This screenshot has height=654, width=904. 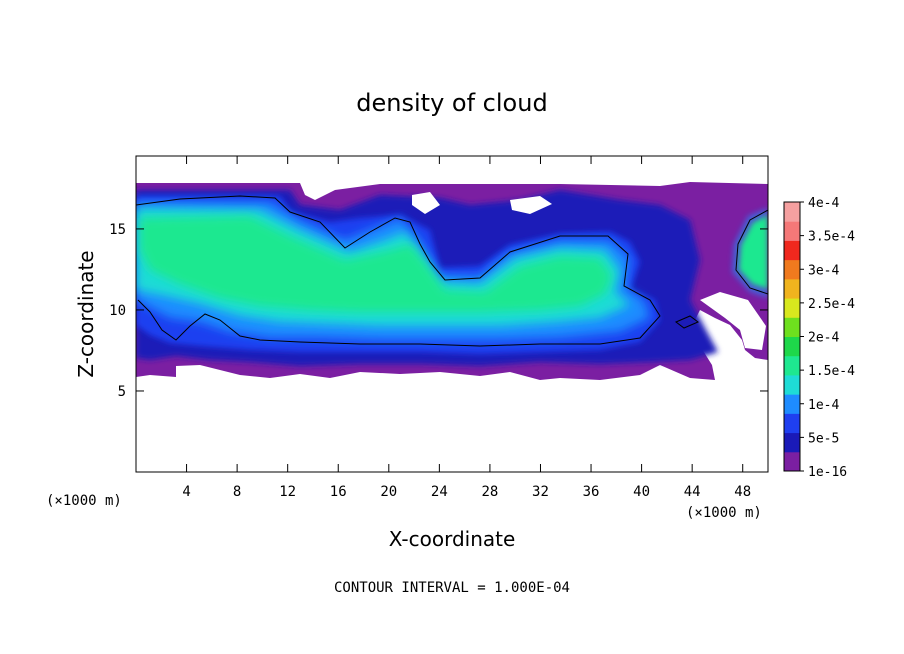 What do you see at coordinates (452, 588) in the screenshot?
I see `contour-interval-note: CONTOUR INTERVAL = 1.000E-04` at bounding box center [452, 588].